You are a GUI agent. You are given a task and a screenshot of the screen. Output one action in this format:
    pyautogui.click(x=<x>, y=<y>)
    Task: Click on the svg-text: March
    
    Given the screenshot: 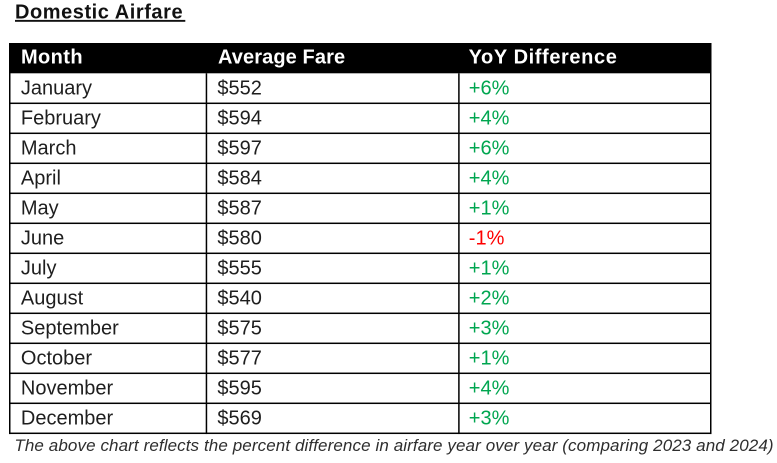 What is the action you would take?
    pyautogui.click(x=49, y=149)
    